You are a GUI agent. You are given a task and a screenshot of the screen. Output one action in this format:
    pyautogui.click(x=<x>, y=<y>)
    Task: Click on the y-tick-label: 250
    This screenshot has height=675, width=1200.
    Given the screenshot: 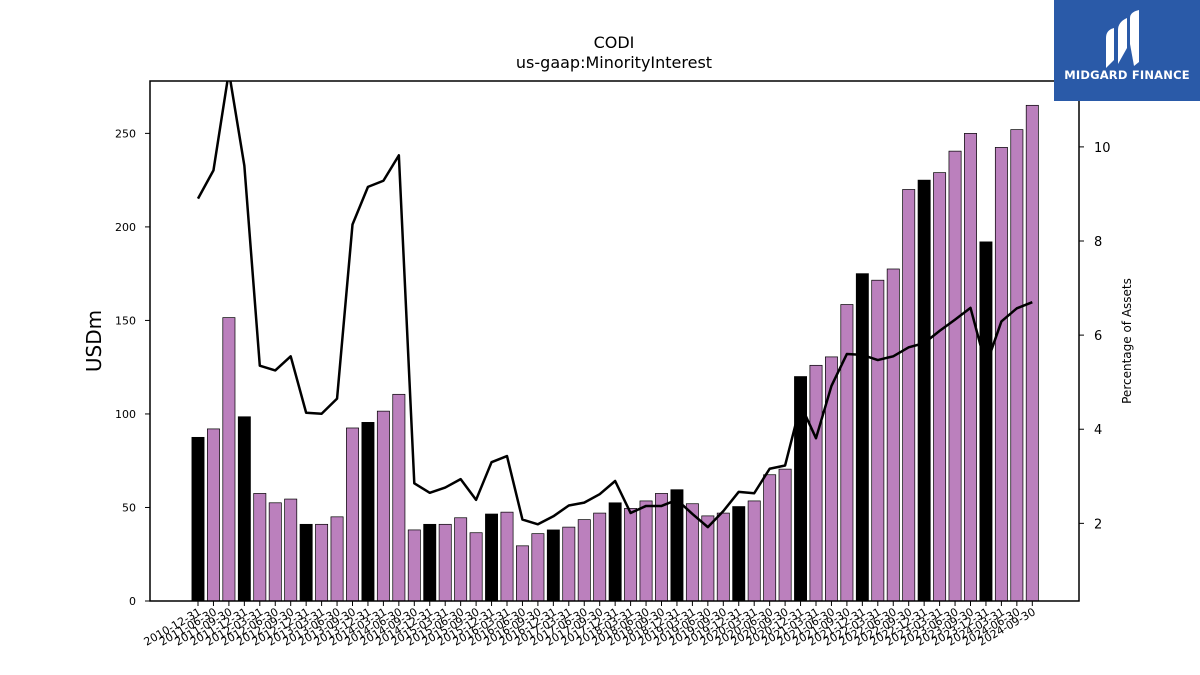 What is the action you would take?
    pyautogui.click(x=125, y=133)
    